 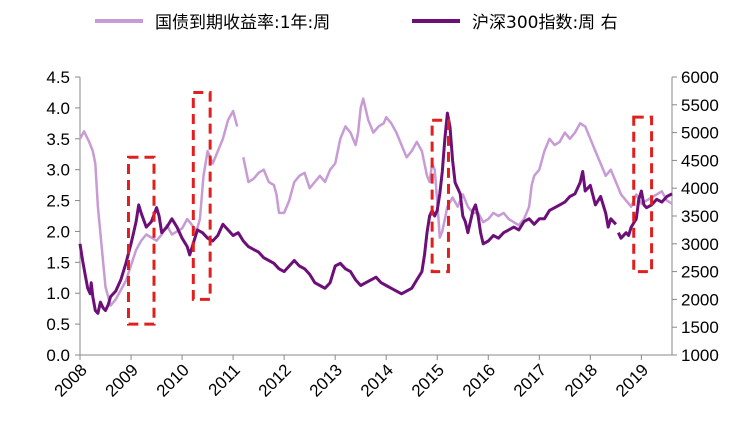 I want to click on legend: 国债到期收益率:1年:周 沪深300指数:周 右, so click(x=356, y=23).